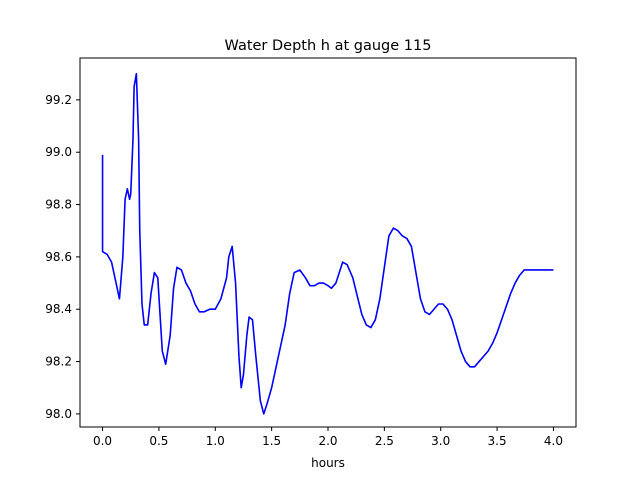 Image resolution: width=640 pixels, height=484 pixels. Describe the element at coordinates (102, 441) in the screenshot. I see `x-tick-label: 0.0` at that location.